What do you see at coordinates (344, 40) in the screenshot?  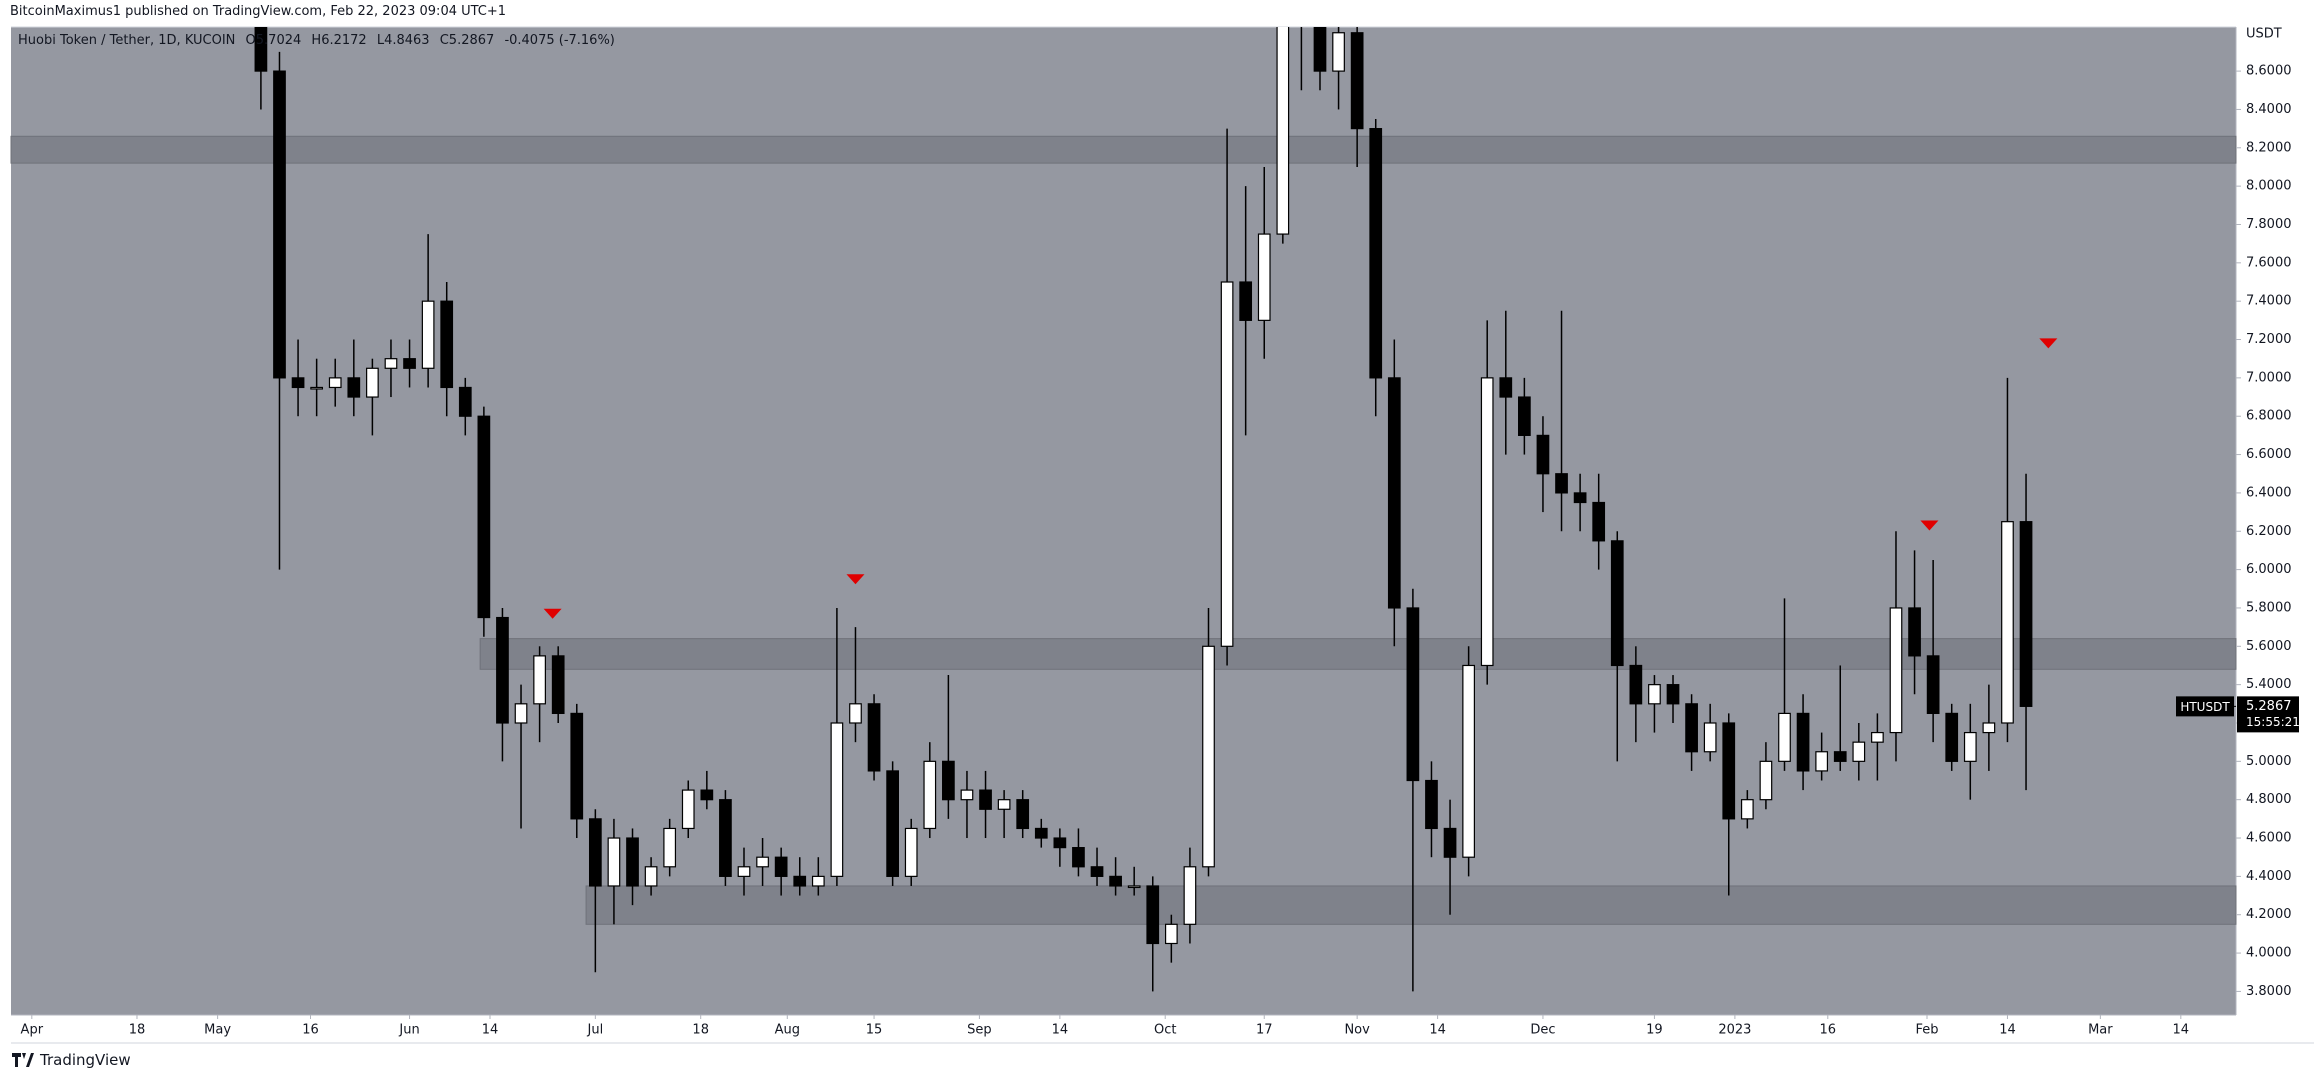 I see `legend-value: 6.2172` at bounding box center [344, 40].